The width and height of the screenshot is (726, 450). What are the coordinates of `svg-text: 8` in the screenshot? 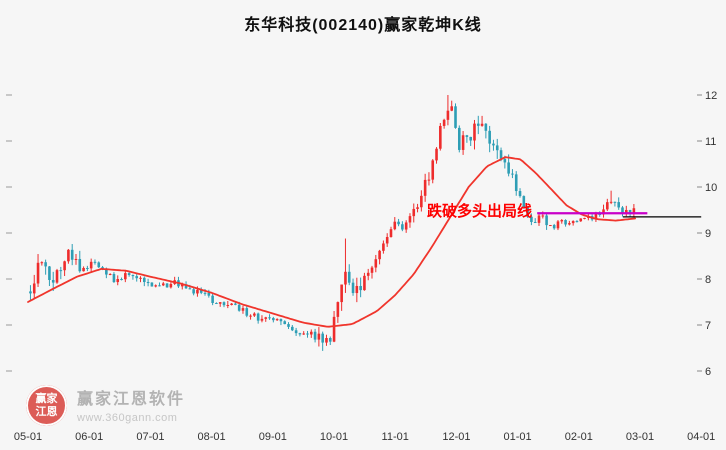 It's located at (708, 280).